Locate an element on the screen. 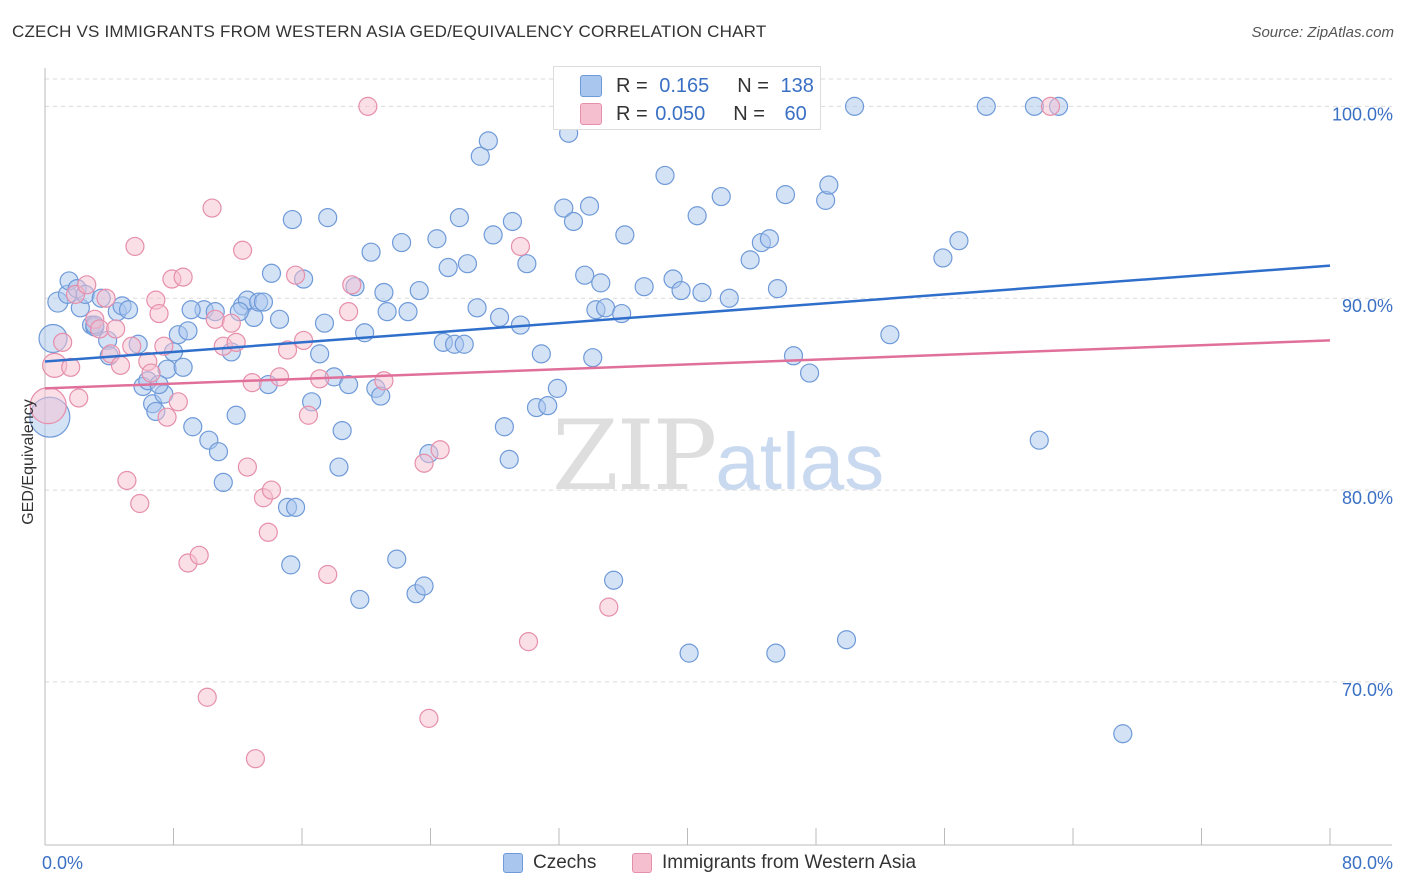 This screenshot has height=892, width=1406. x-tick-label: 0.0% is located at coordinates (62, 863).